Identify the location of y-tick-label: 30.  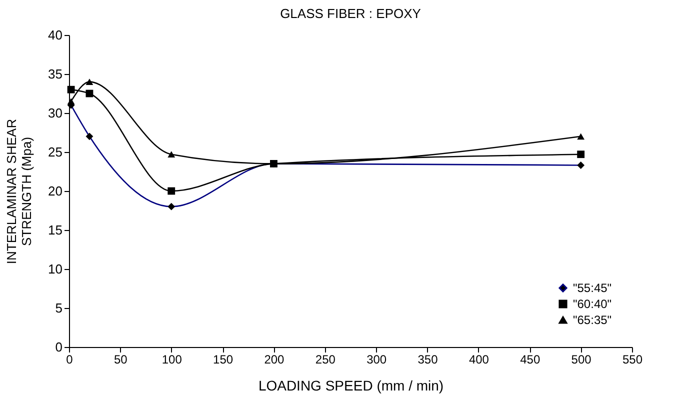
(55, 113).